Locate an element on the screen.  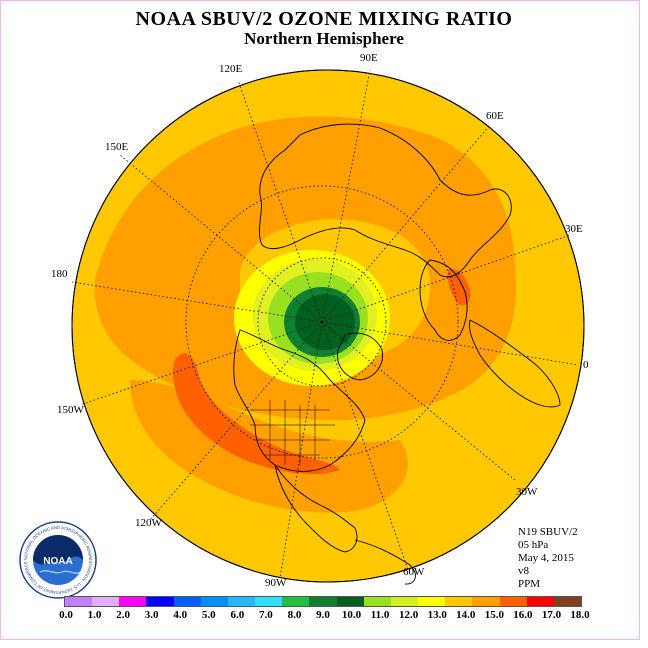
colorbar-tick-label: 4.0 is located at coordinates (180, 615).